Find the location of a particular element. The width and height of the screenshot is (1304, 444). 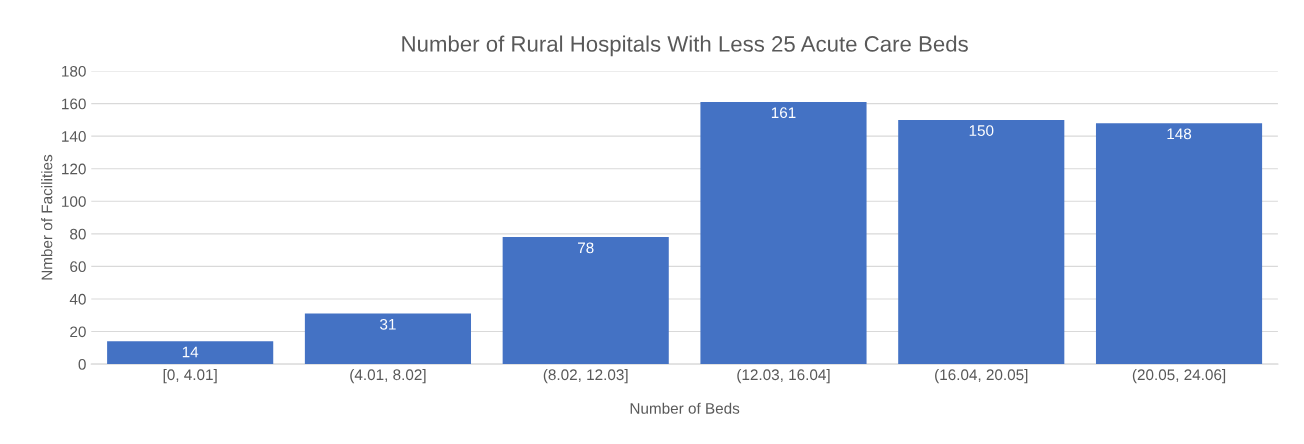

y-tick-label: 180 is located at coordinates (74, 71).